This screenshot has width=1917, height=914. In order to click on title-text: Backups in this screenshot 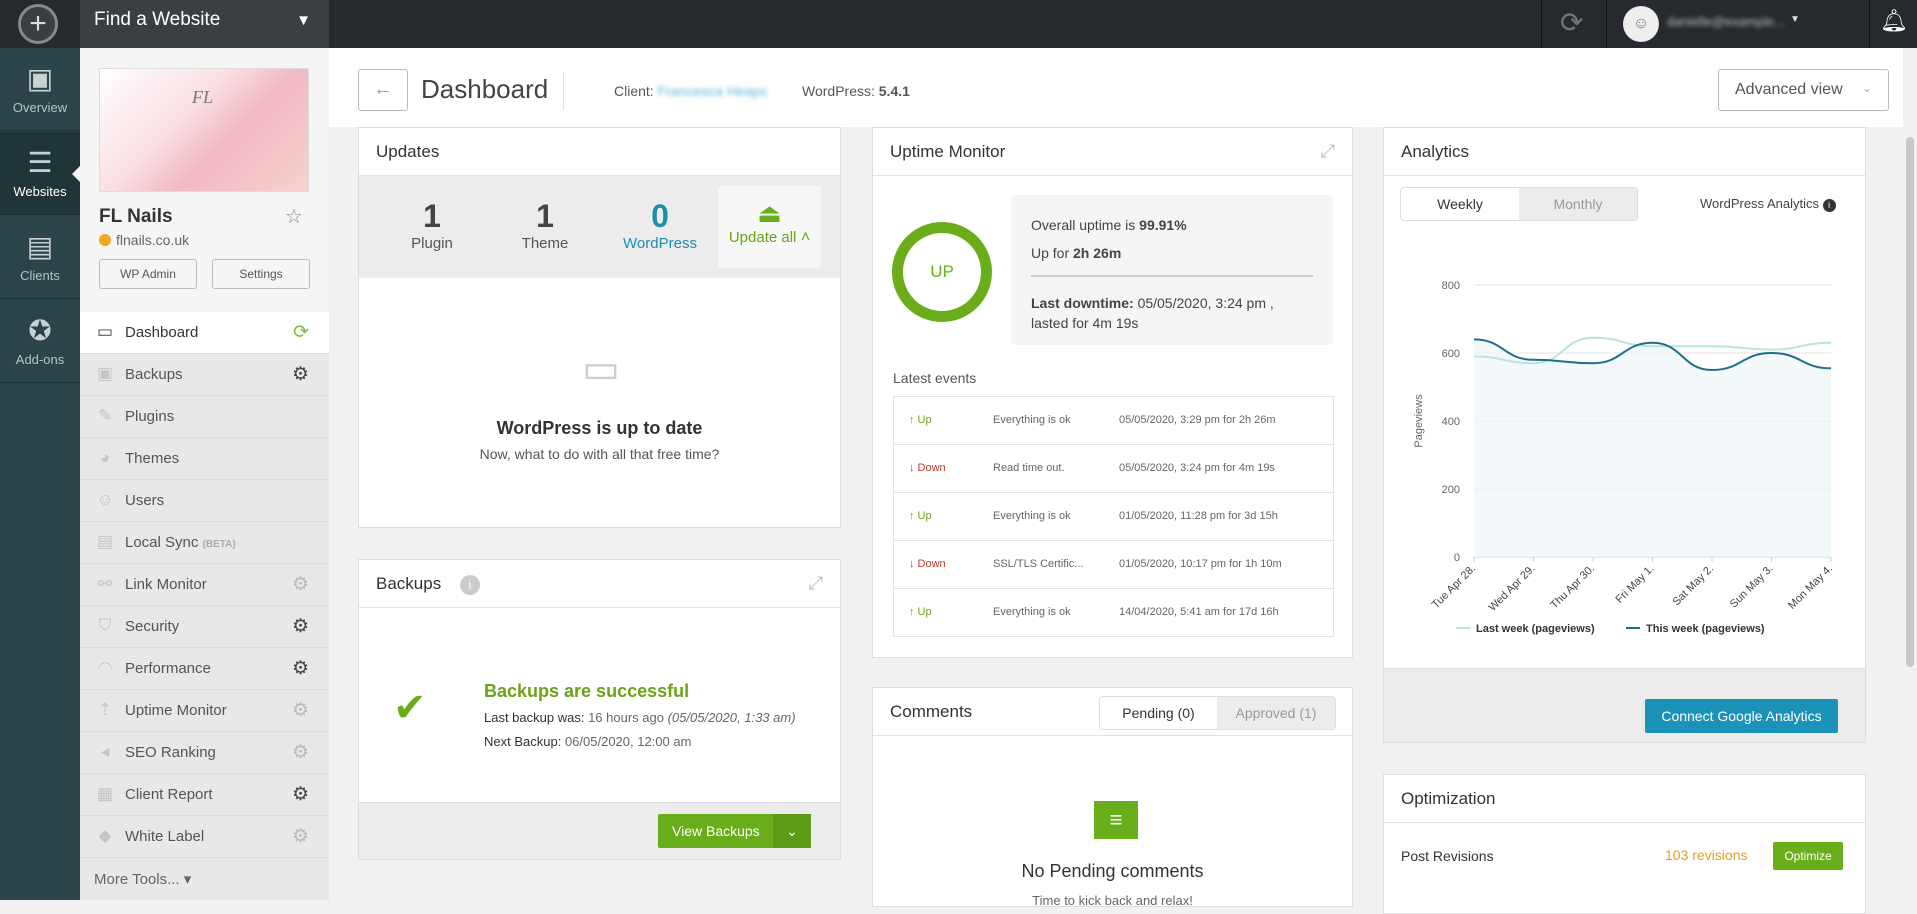, I will do `click(408, 583)`.